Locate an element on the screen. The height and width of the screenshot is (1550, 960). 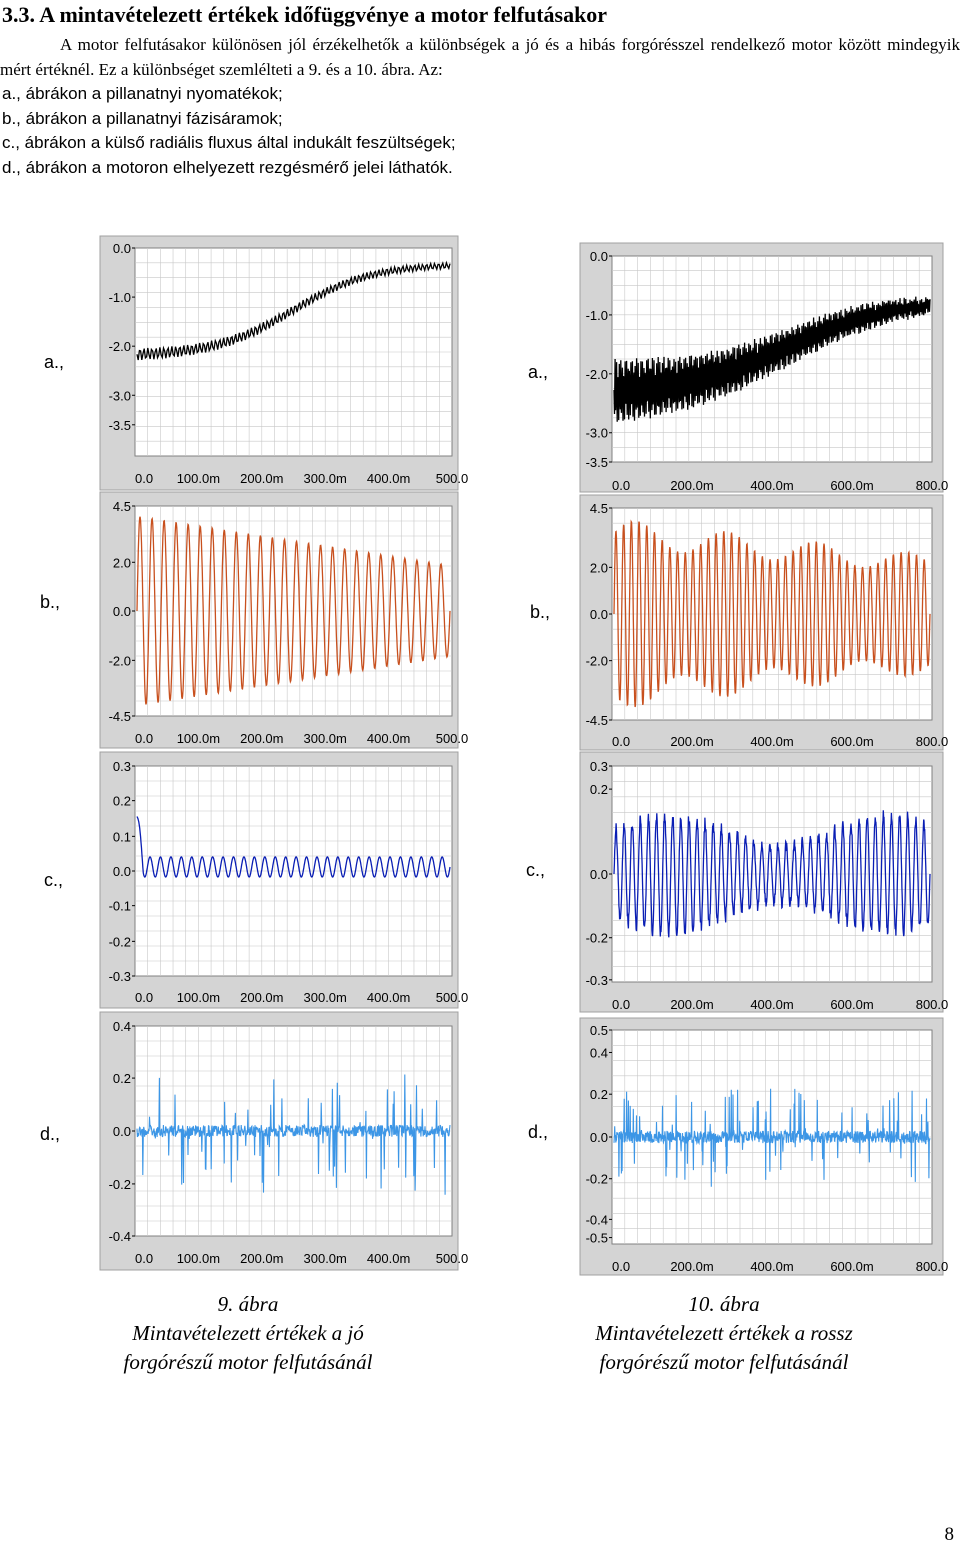
y-tick-label: -3.0 is located at coordinates (120, 395).